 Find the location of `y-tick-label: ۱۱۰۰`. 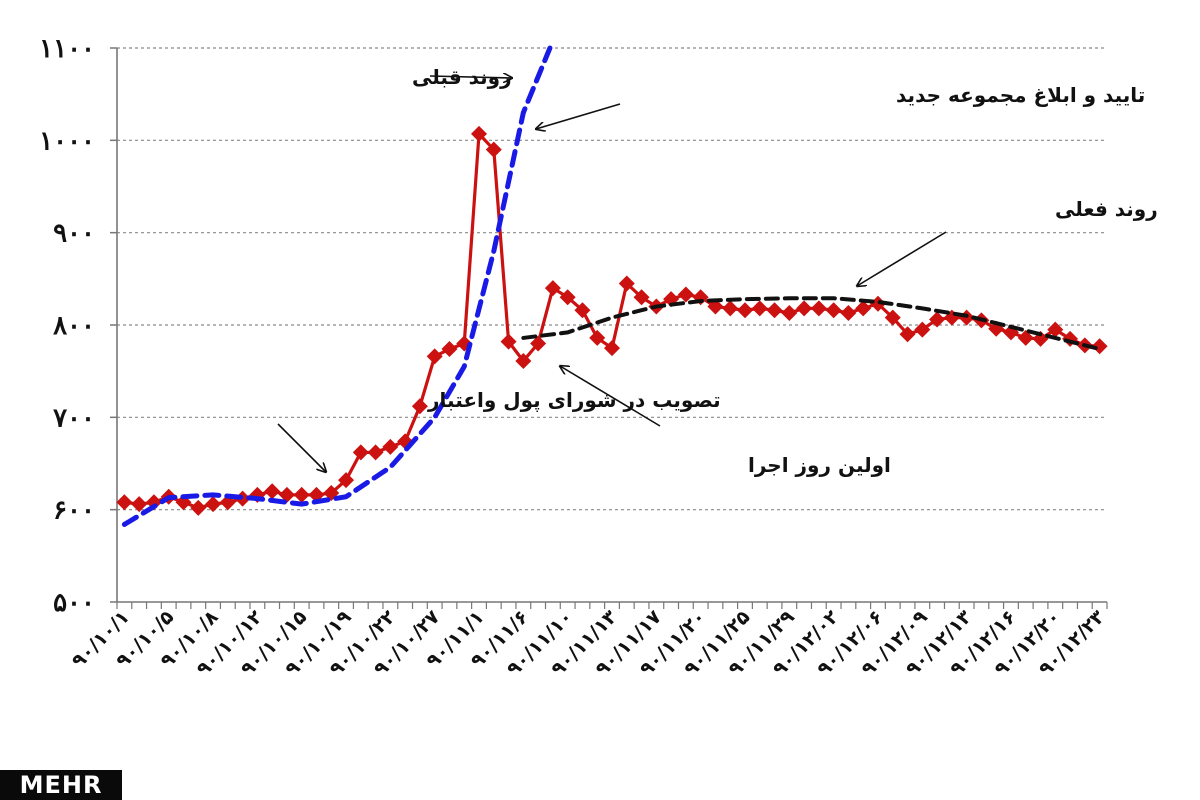

y-tick-label: ۱۱۰۰ is located at coordinates (67, 49).